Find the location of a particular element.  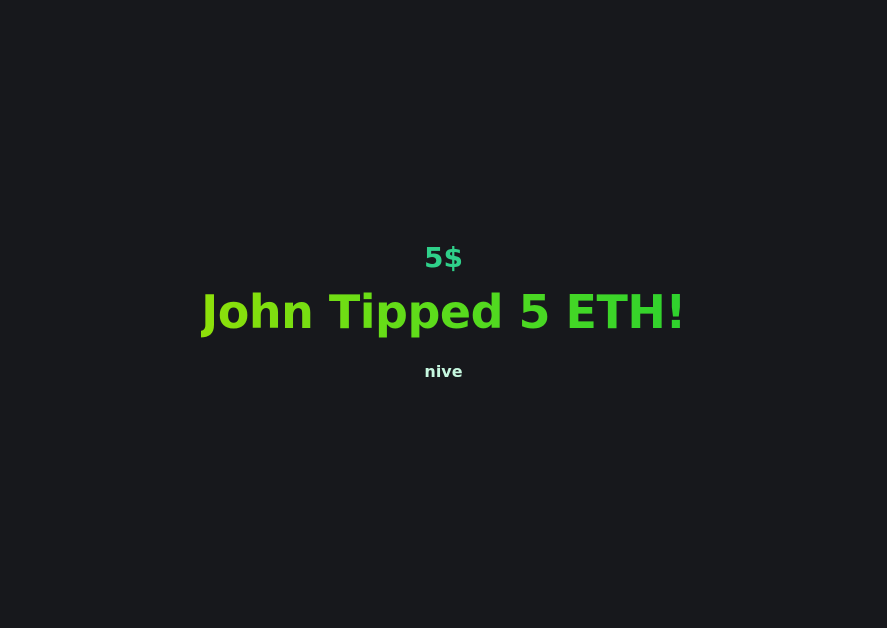

tip-headline: John Tipped 5 ETH! is located at coordinates (443, 312).